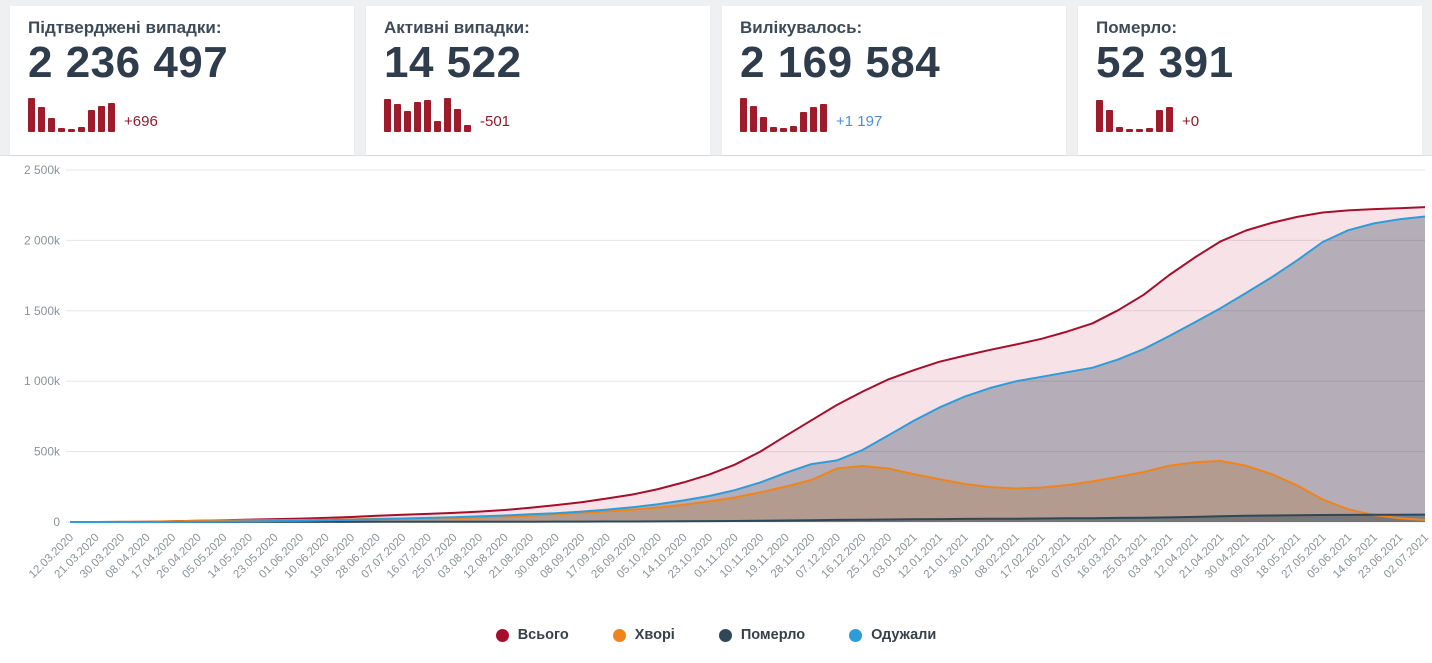 This screenshot has height=663, width=1432. Describe the element at coordinates (1134, 114) in the screenshot. I see `deaths-mini-bar-chart` at that location.